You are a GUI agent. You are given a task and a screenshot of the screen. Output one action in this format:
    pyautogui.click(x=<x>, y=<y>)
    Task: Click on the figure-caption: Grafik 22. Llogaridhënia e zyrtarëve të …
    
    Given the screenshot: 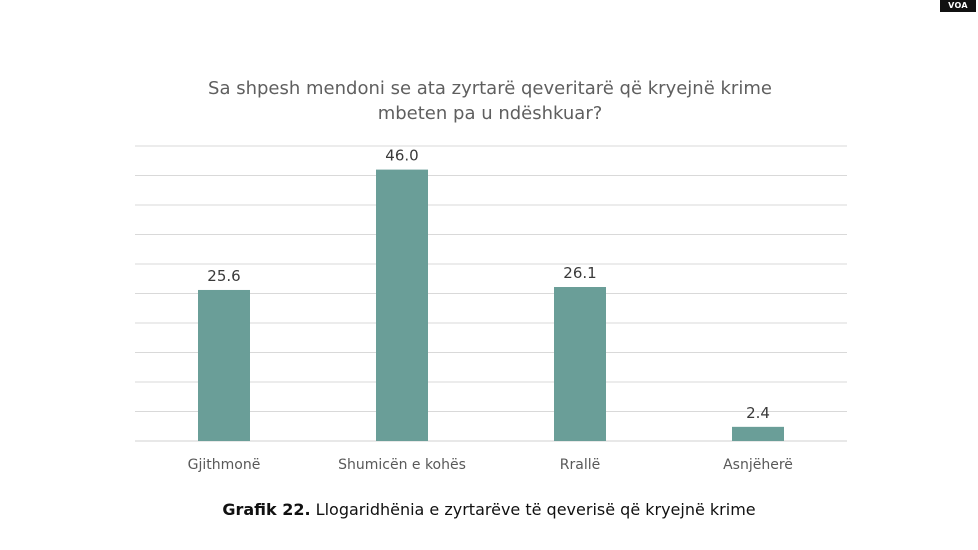 What is the action you would take?
    pyautogui.click(x=489, y=509)
    